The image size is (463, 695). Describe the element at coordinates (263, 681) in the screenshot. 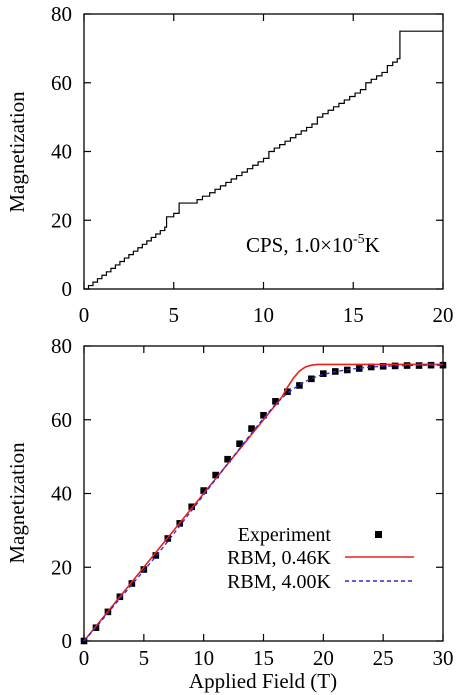

I see `bottom-x-axis-title: Applied Field (T)` at that location.